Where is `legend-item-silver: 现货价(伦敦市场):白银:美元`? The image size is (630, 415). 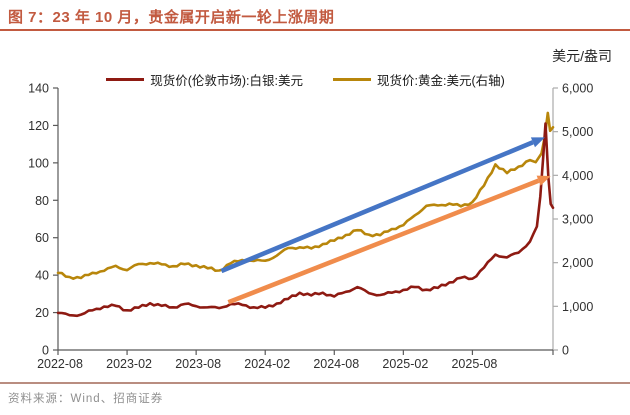
legend-item-silver: 现货价(伦敦市场):白银:美元 is located at coordinates (204, 79).